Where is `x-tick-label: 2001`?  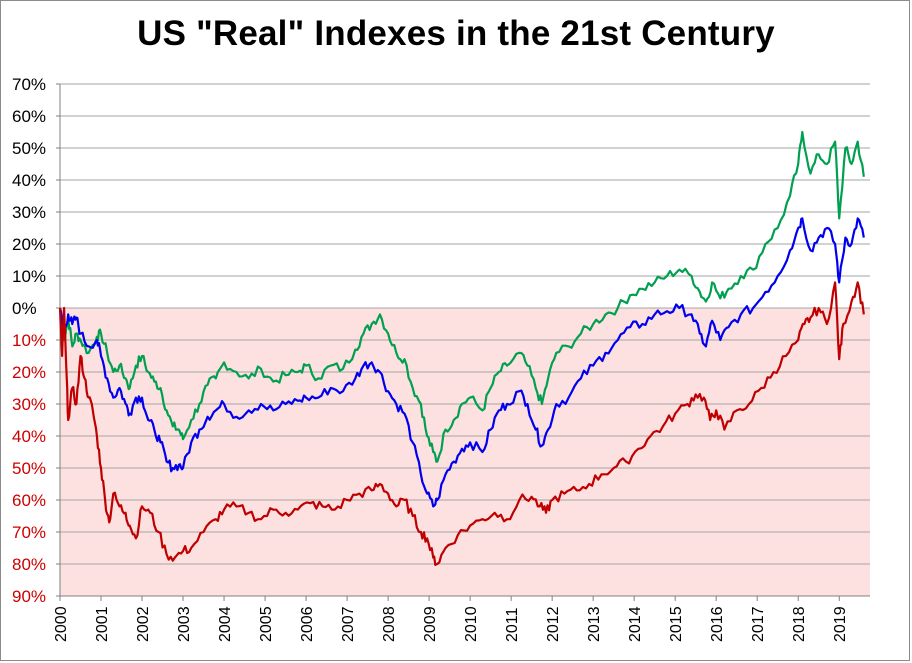 x-tick-label: 2001 is located at coordinates (102, 624).